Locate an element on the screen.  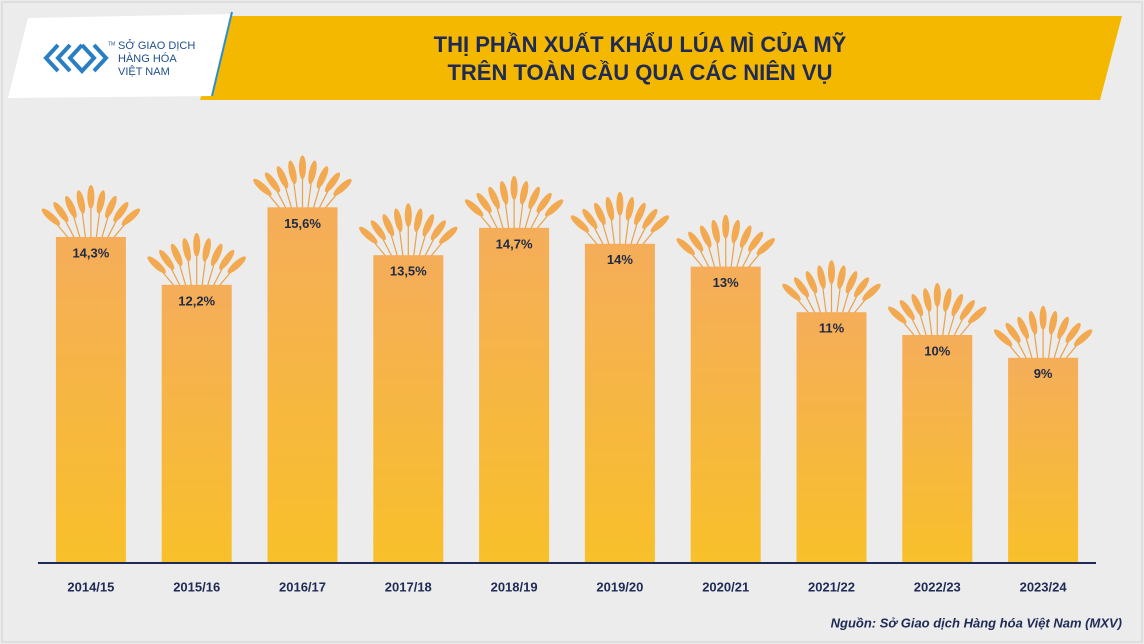
x-tick-label: 2016/17 is located at coordinates (302, 586).